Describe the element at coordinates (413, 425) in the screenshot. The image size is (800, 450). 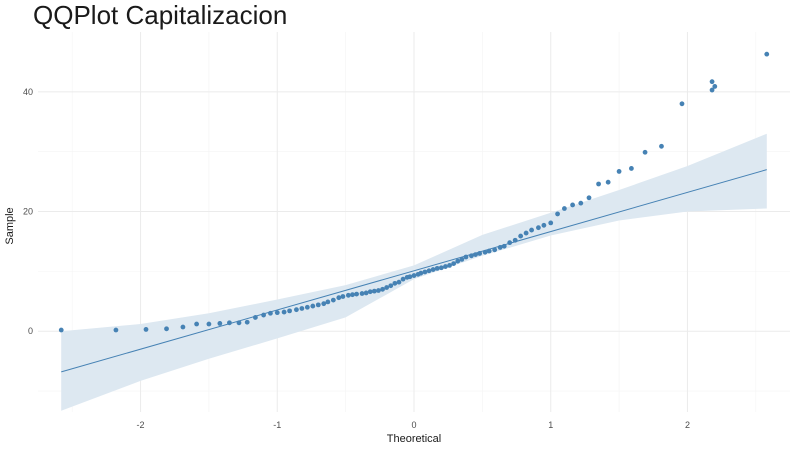
I see `x-tick-label: 0` at that location.